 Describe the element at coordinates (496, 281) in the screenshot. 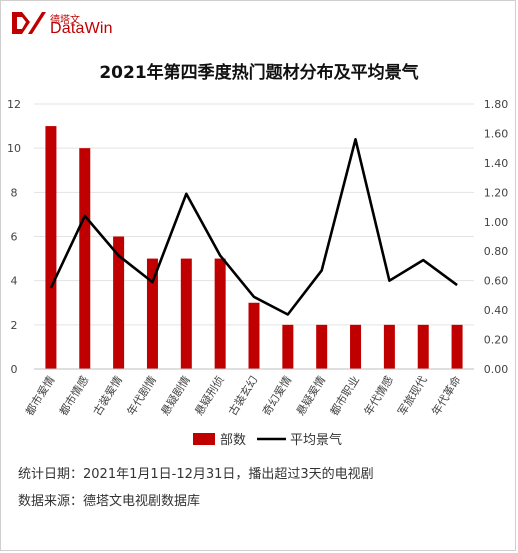

I see `y-right-tick-label: 0.60` at that location.